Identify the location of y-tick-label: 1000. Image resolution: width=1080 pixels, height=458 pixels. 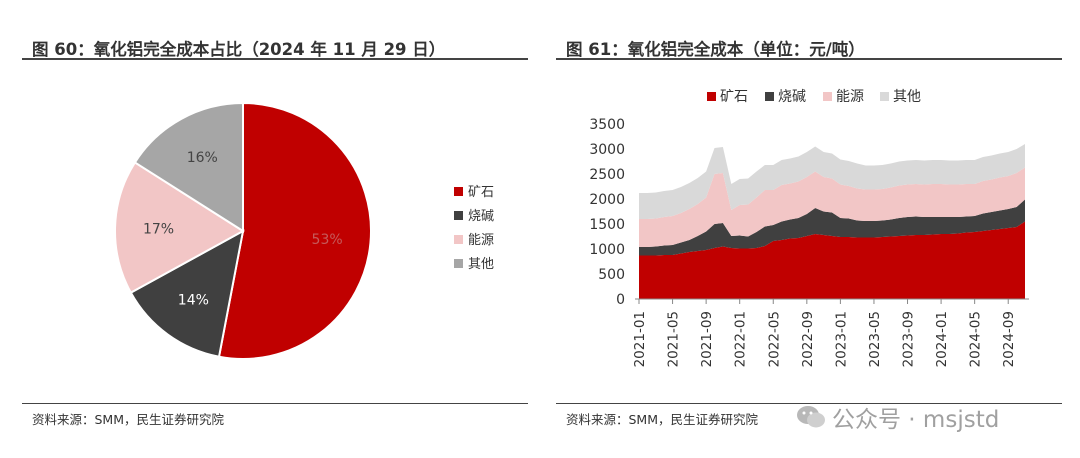
(607, 250).